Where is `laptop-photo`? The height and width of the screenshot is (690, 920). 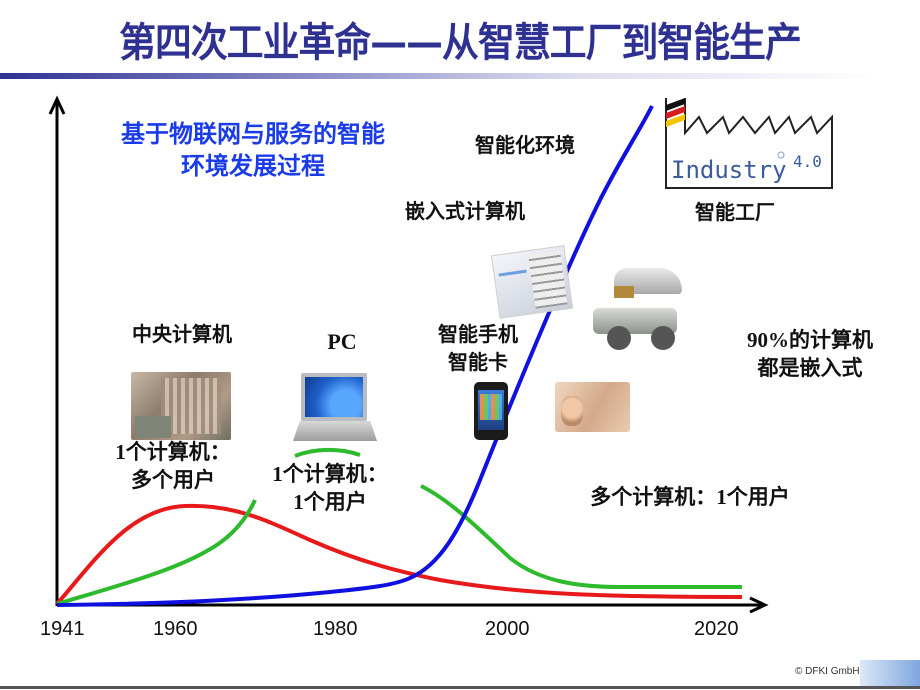
laptop-photo is located at coordinates (335, 409).